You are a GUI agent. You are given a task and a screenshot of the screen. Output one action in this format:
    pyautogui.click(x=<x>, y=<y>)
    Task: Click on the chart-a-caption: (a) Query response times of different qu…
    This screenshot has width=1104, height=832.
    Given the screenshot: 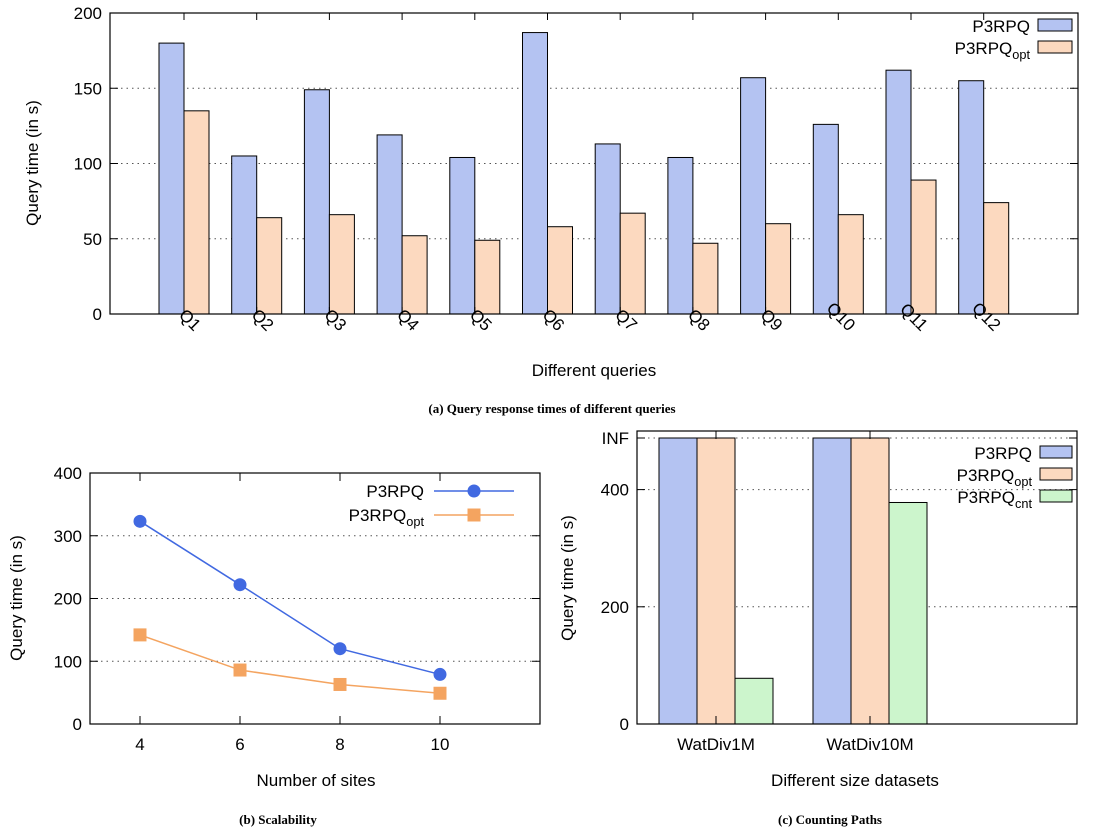 What is the action you would take?
    pyautogui.click(x=551, y=408)
    